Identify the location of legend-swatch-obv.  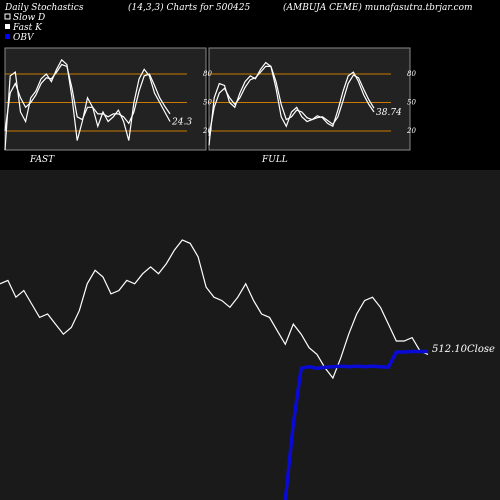
(7, 36).